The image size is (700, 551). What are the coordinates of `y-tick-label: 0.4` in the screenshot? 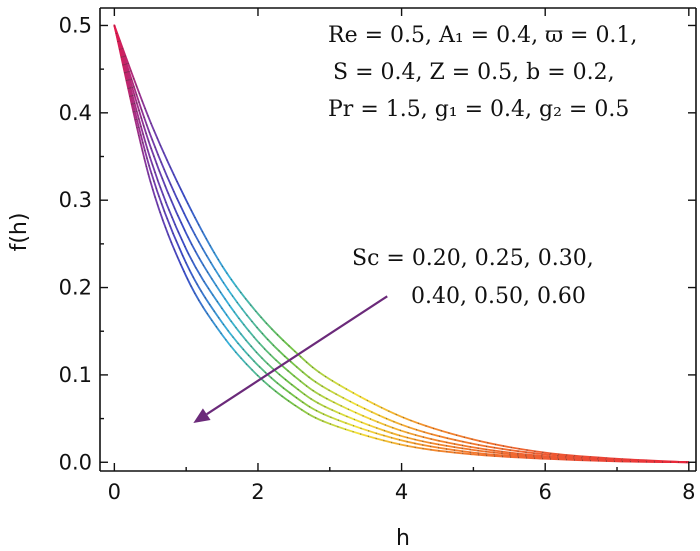 It's located at (75, 113).